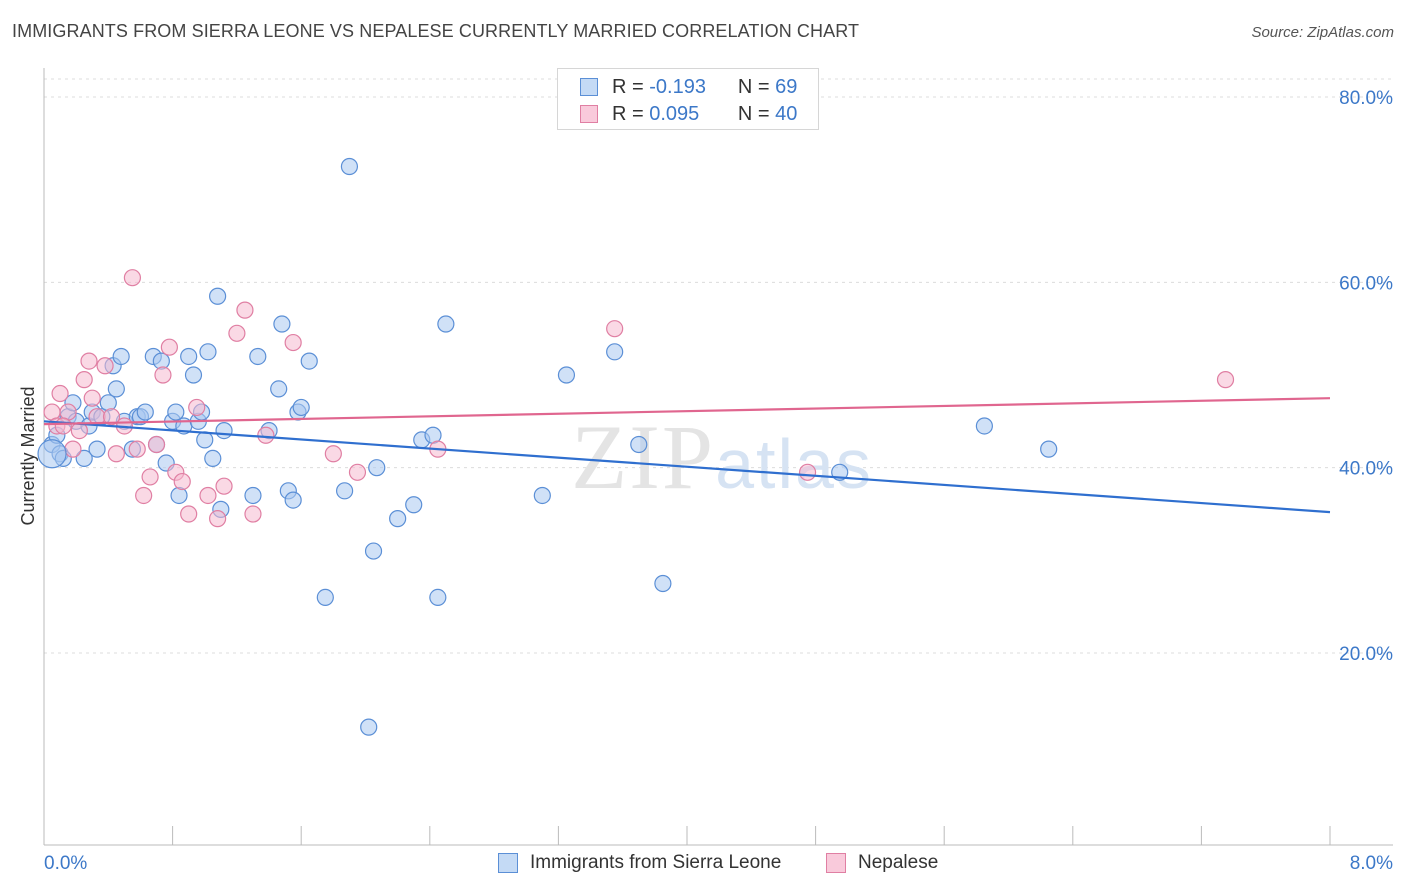  I want to click on y-tick-label-40: 40.0%, so click(1366, 469).